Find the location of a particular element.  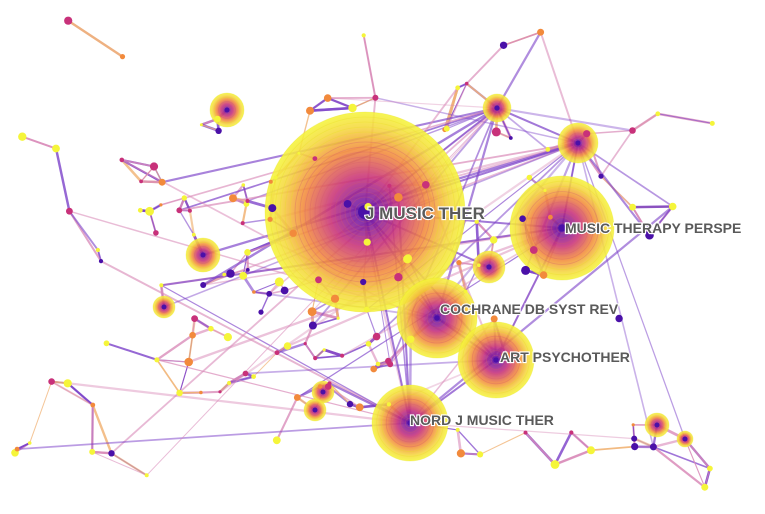

node-top-left is located at coordinates (227, 110).